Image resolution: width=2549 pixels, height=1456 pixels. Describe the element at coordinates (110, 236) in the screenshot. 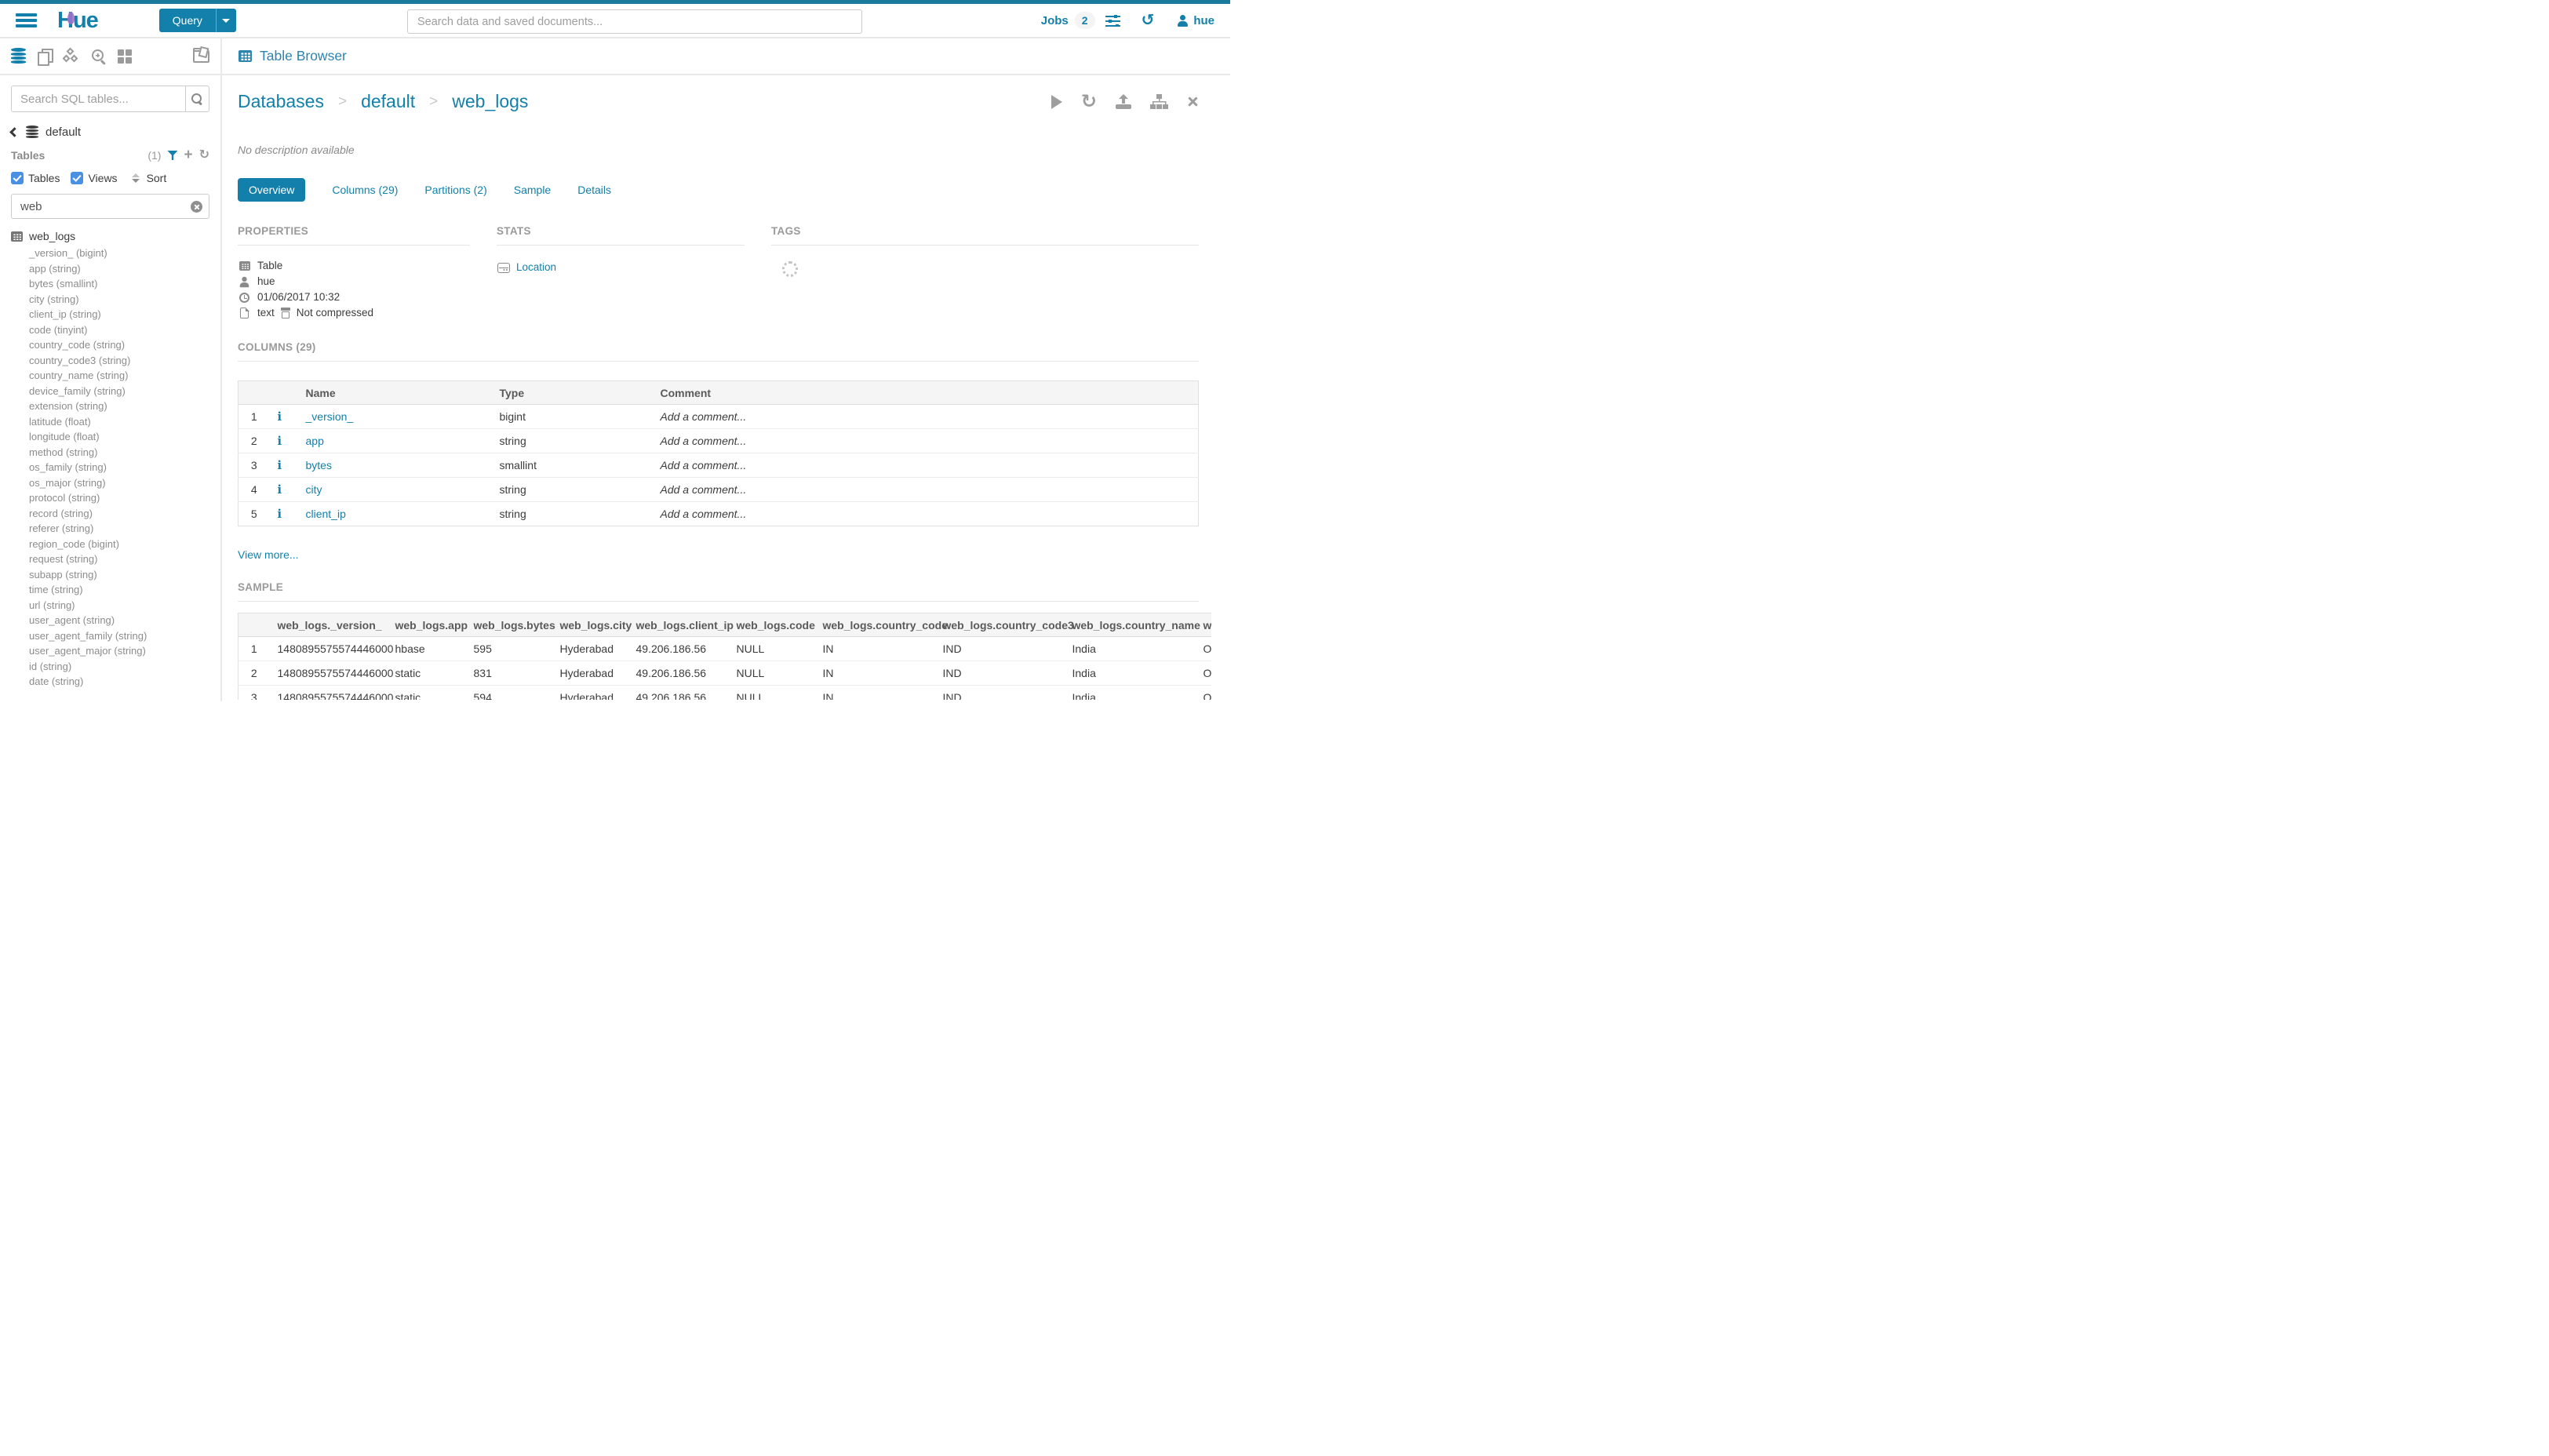

I see `tree-table-web-logs: web_logs` at that location.